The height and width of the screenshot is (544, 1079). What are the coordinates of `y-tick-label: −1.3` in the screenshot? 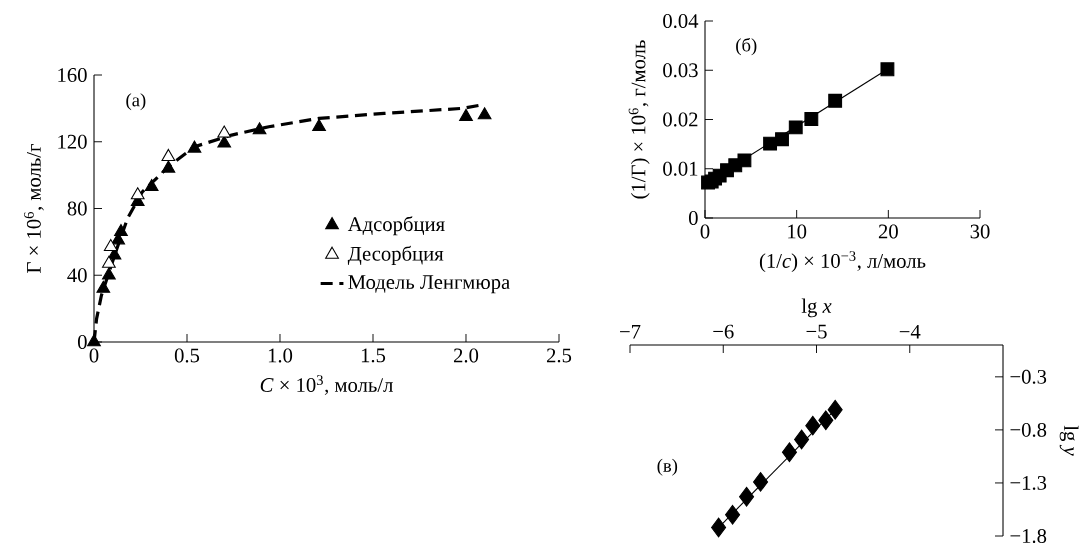 It's located at (1028, 482).